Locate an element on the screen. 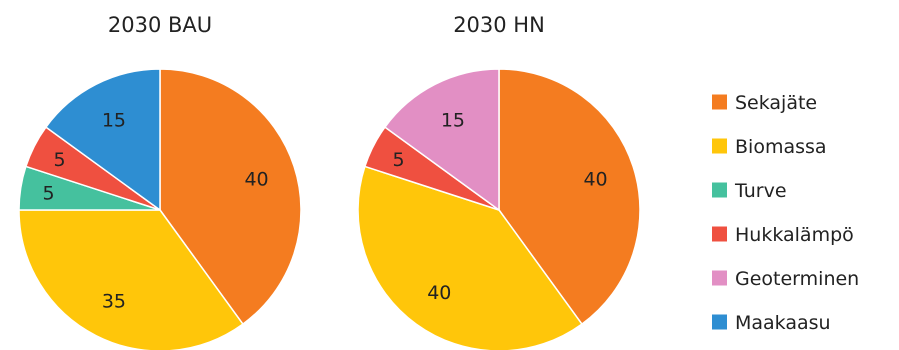  legend-label: Hukkalämpö is located at coordinates (794, 235).